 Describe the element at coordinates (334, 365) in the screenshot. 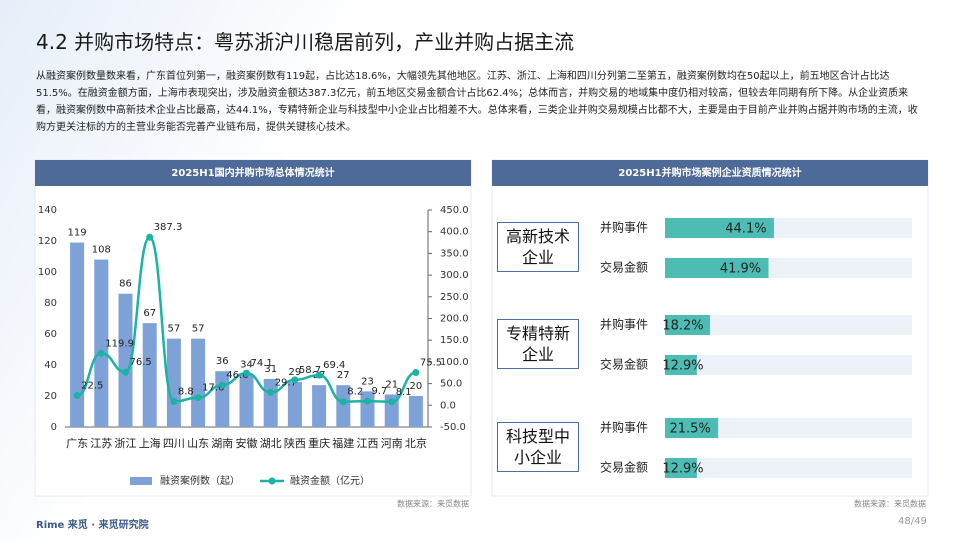

I see `line-label: 69.4` at that location.